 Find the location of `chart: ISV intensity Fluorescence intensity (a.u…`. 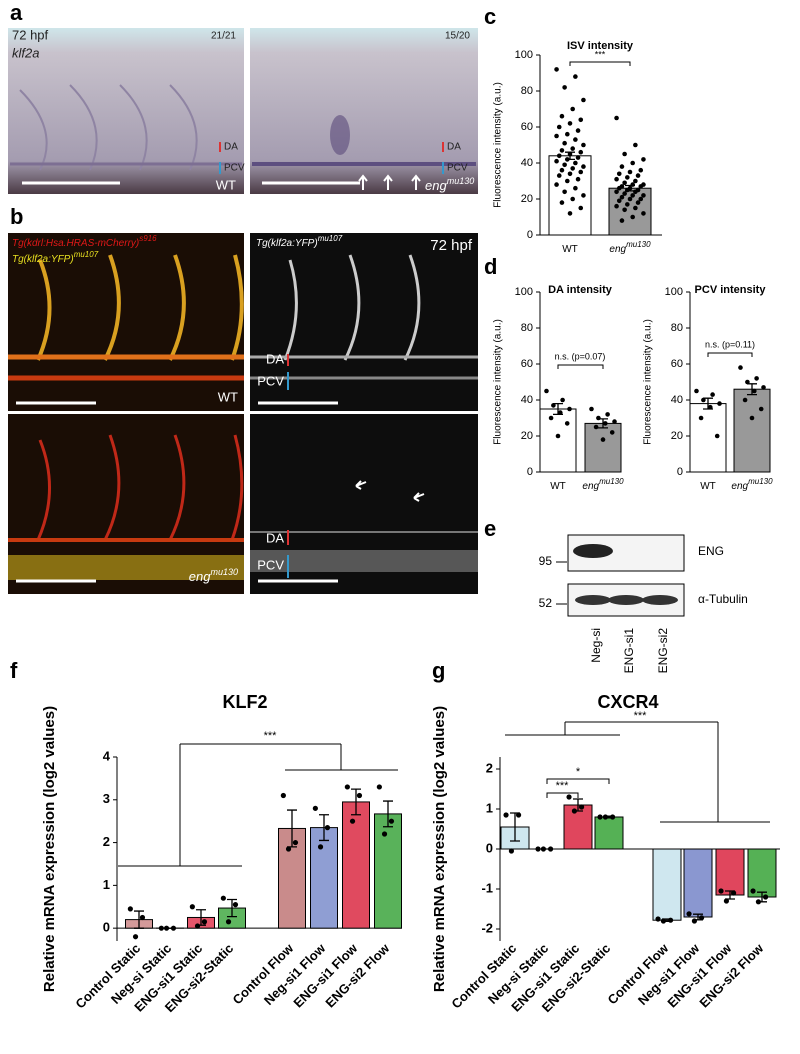

chart: ISV intensity Fluorescence intensity (a.u… is located at coordinates (577, 147).